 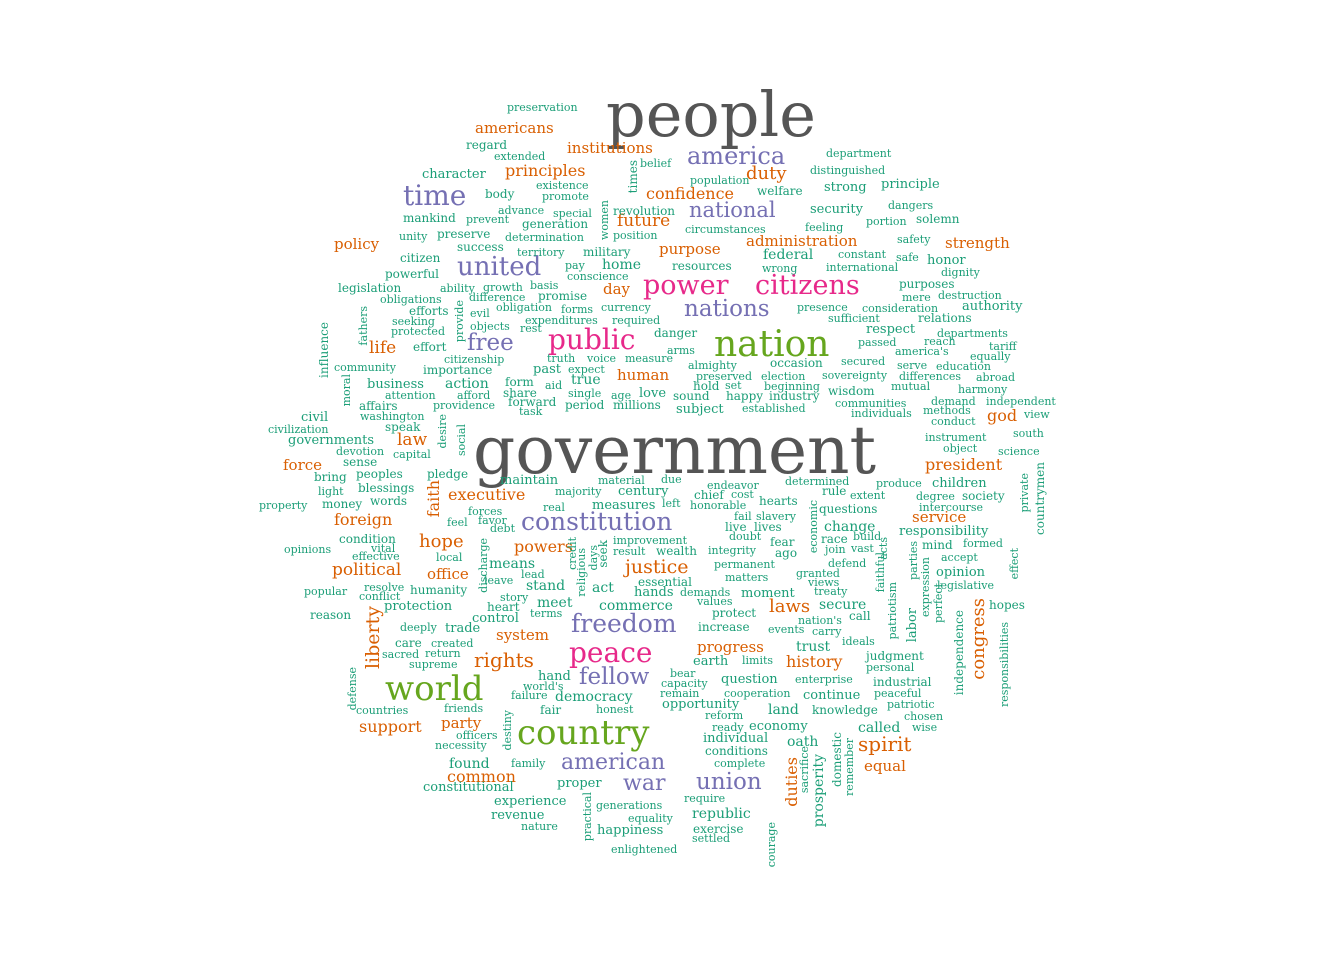 I want to click on word-territory: territory, so click(x=541, y=252).